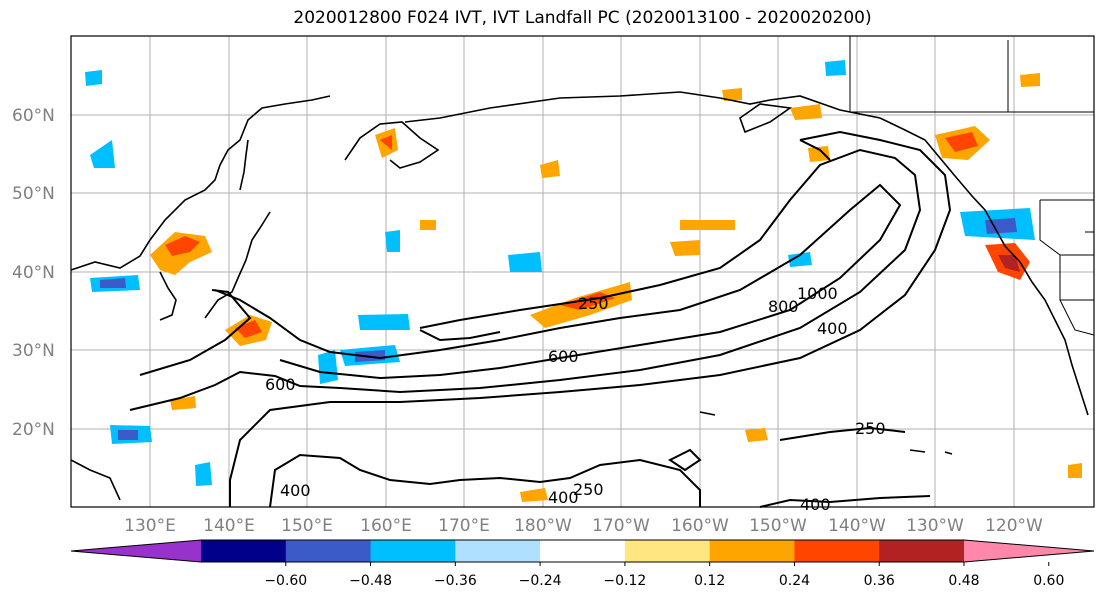 Image resolution: width=1105 pixels, height=601 pixels. I want to click on lon-label: 150°W, so click(778, 526).